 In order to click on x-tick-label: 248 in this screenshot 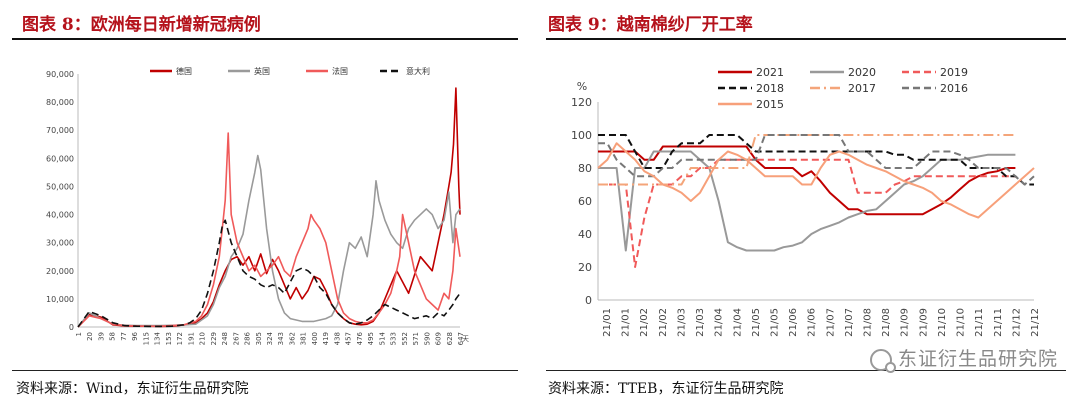, I will do `click(225, 338)`.